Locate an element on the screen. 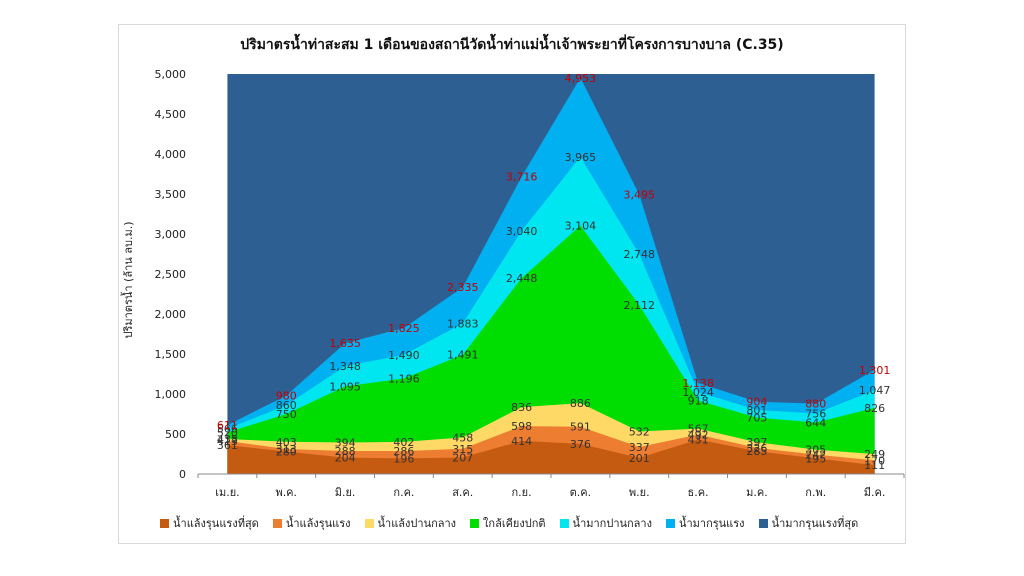  data-label: 170 is located at coordinates (874, 460).